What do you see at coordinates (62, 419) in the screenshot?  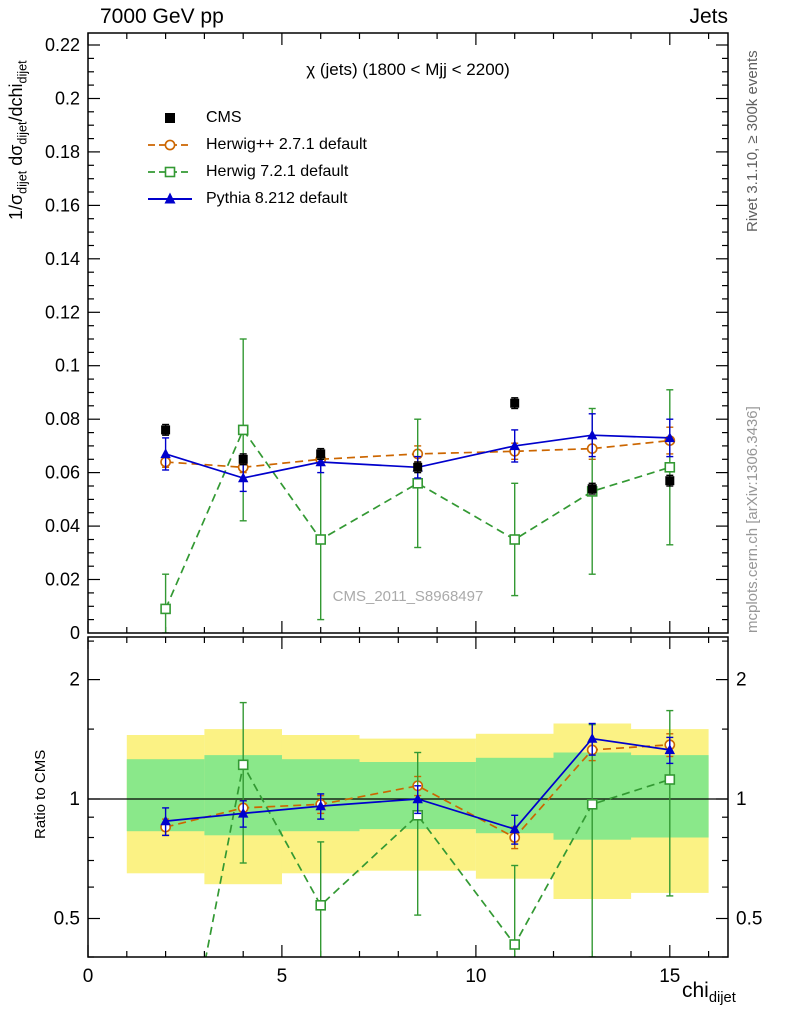 I see `svg-text: 0.08` at bounding box center [62, 419].